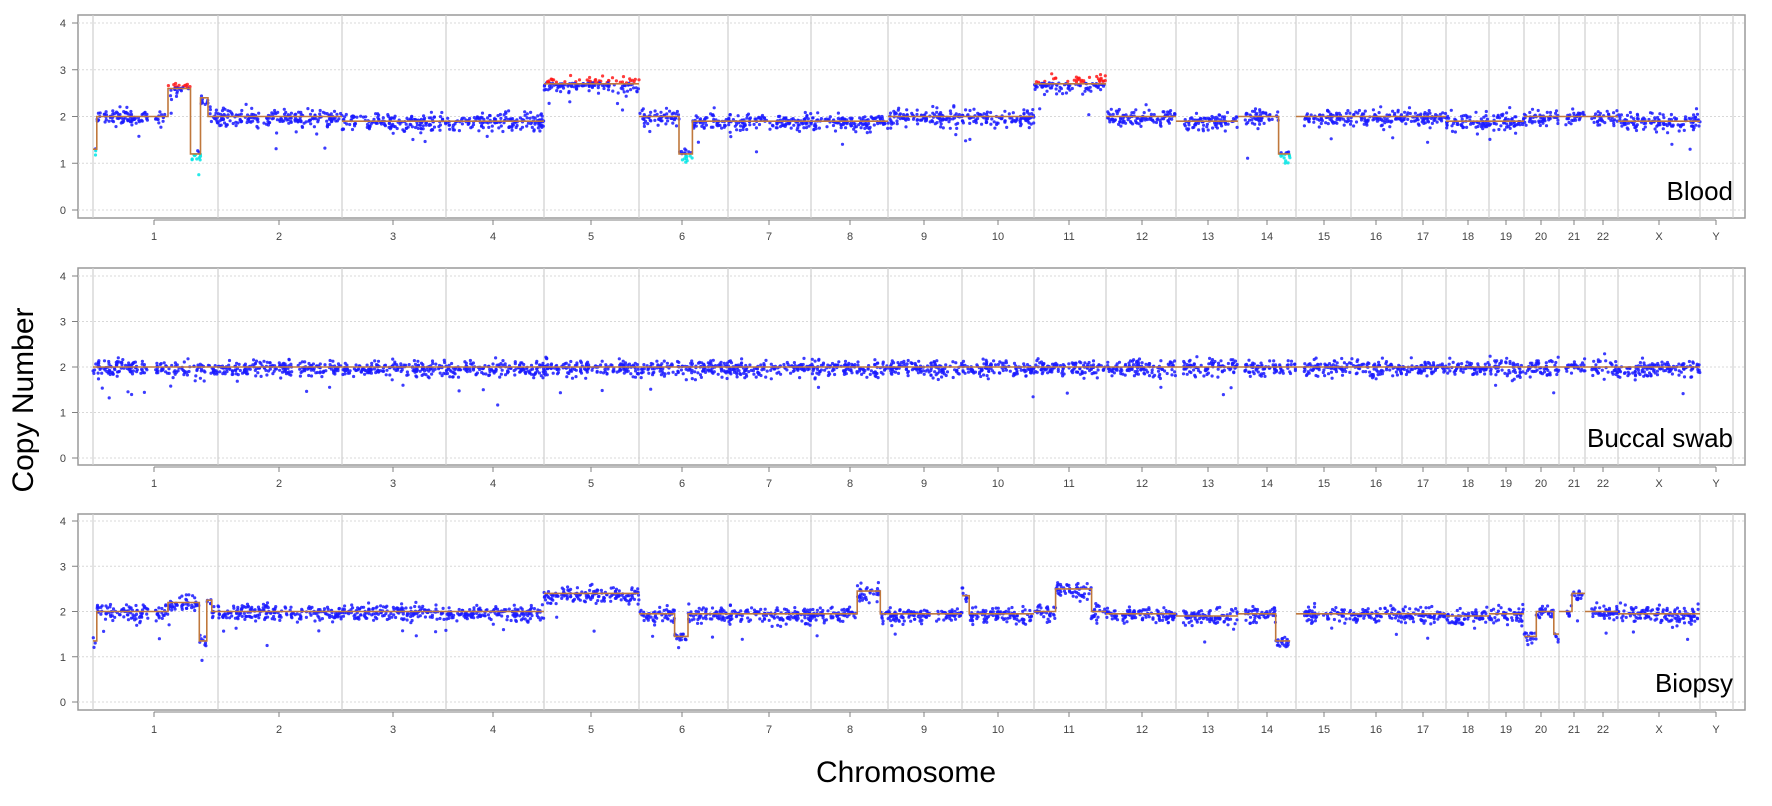 The width and height of the screenshot is (1772, 806). What do you see at coordinates (1700, 191) in the screenshot?
I see `sample-label: Blood` at bounding box center [1700, 191].